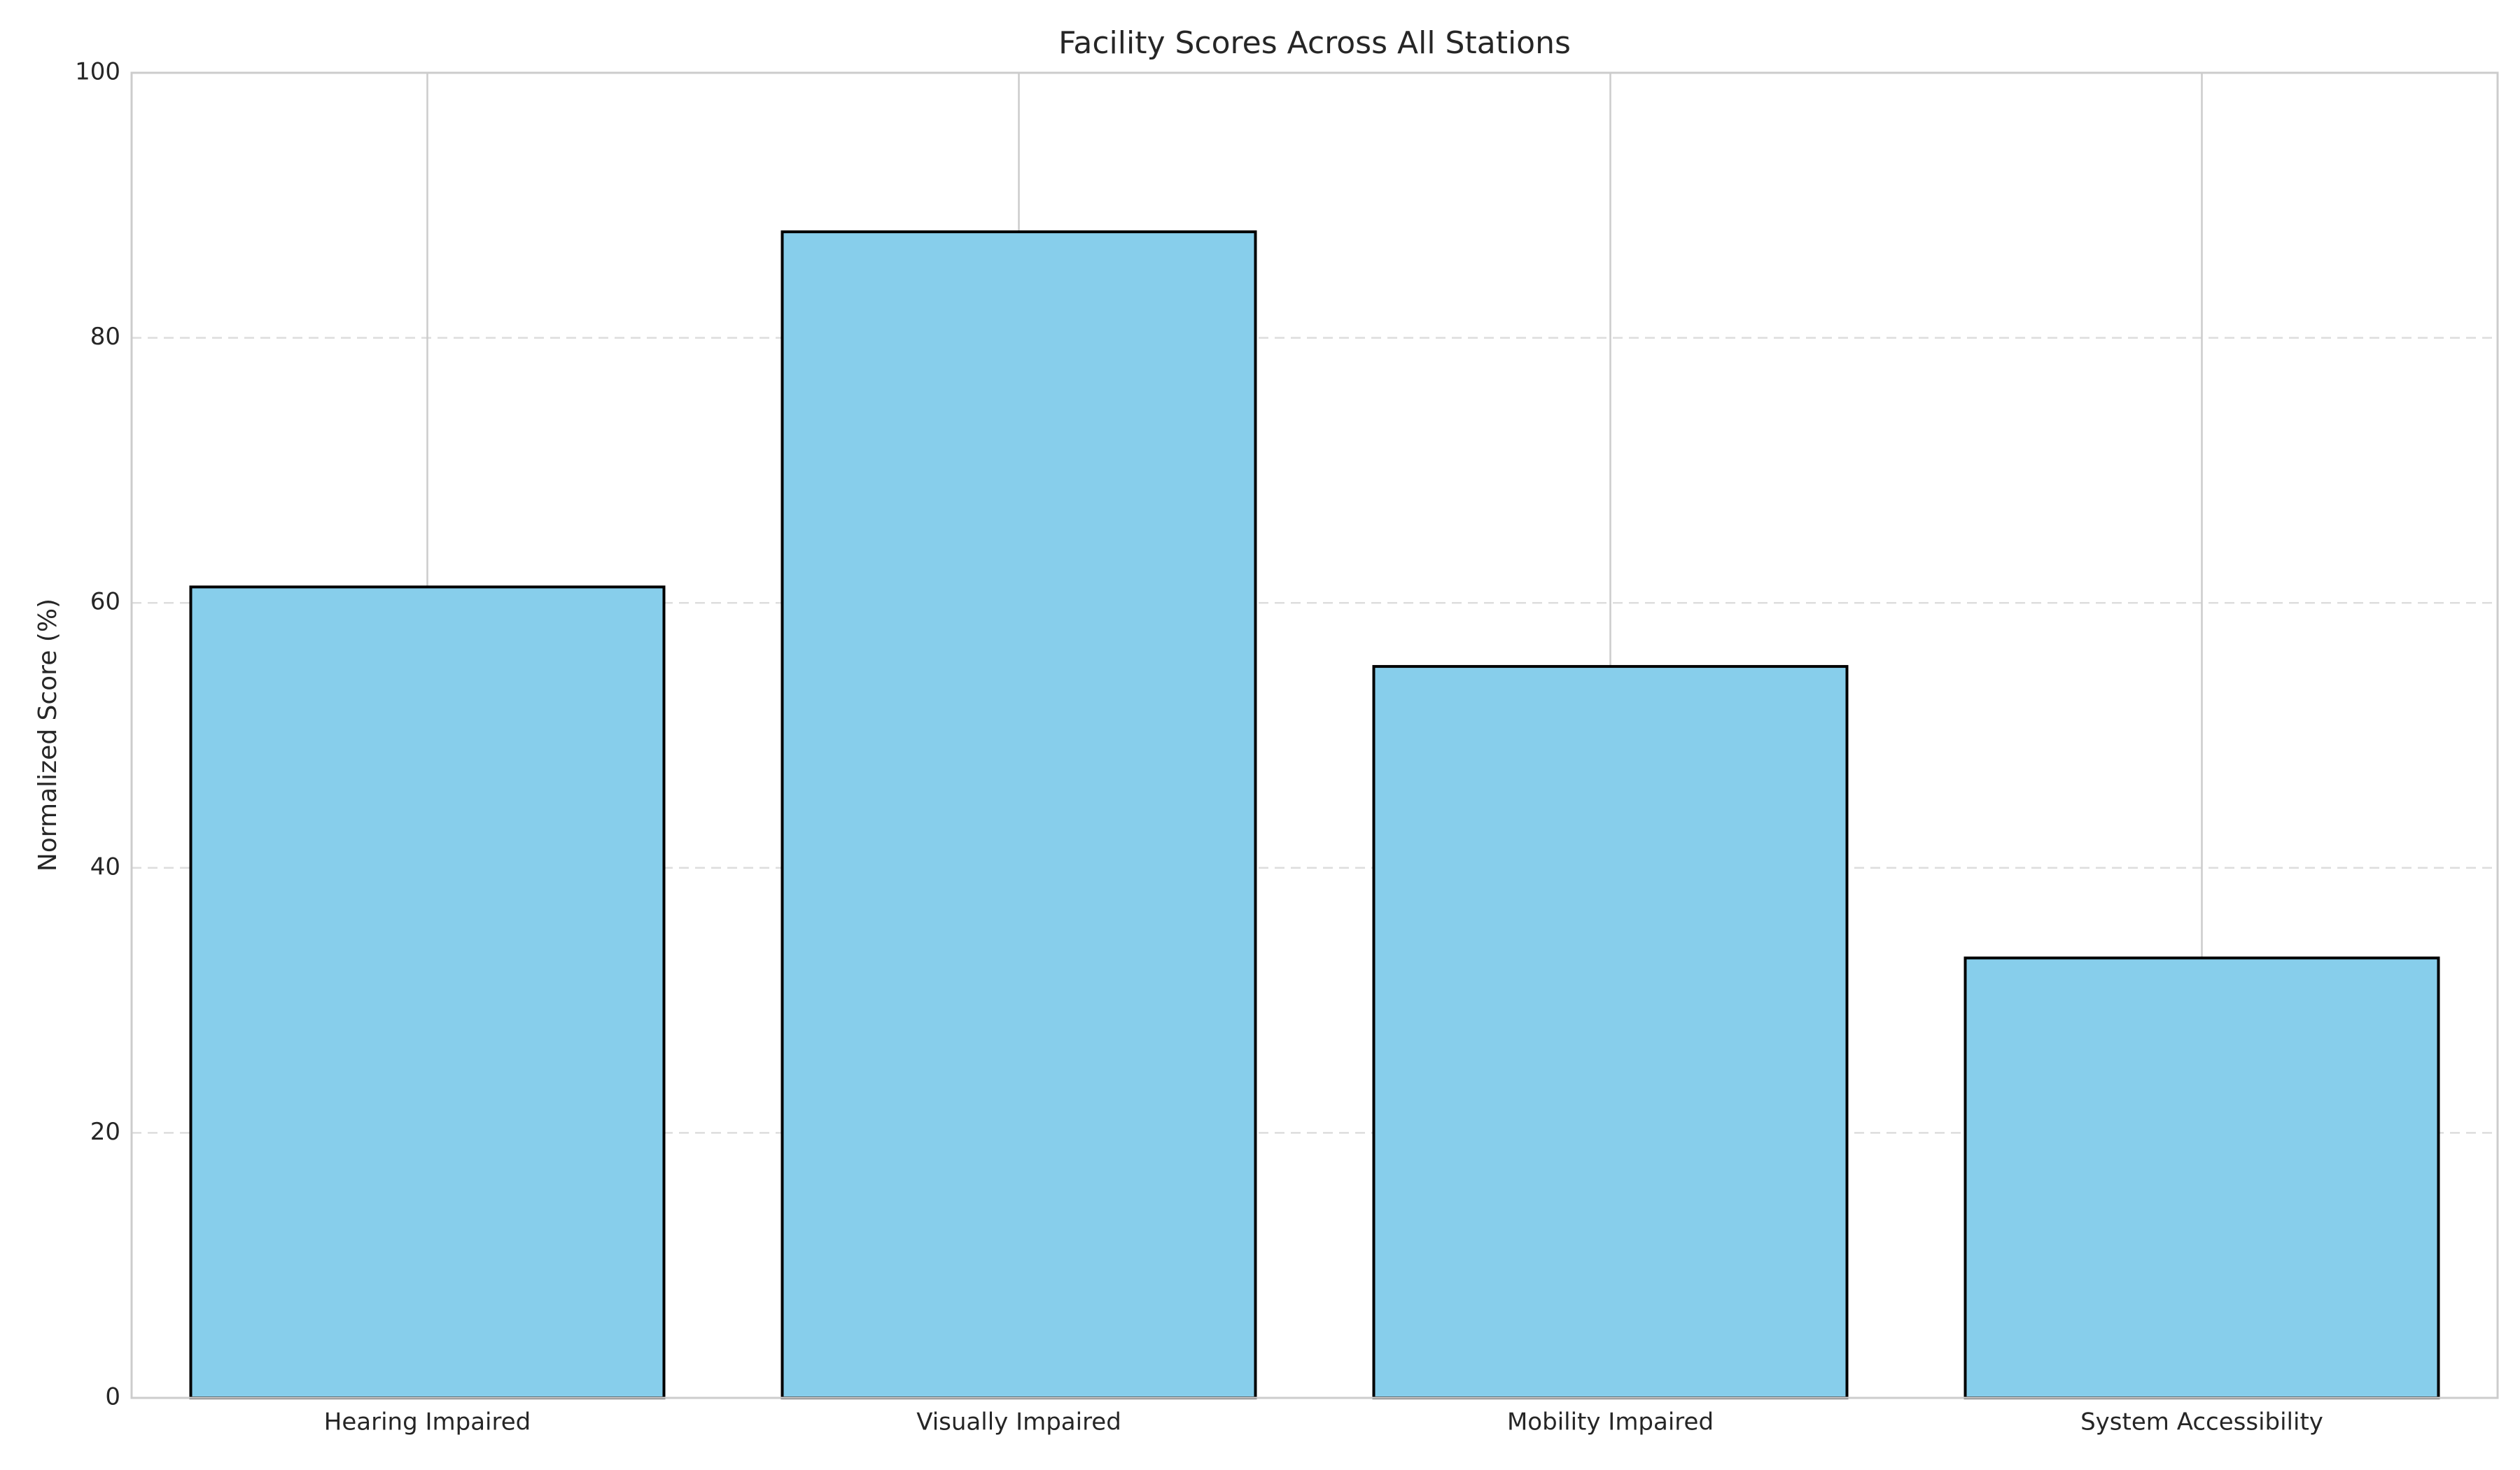 This screenshot has height=1470, width=2520. What do you see at coordinates (48, 735) in the screenshot?
I see `y-axis-title: Normalized Score (%)` at bounding box center [48, 735].